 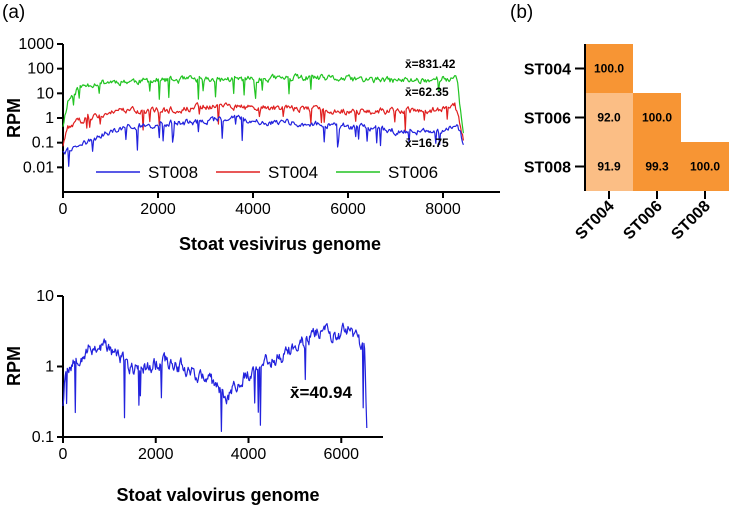 What do you see at coordinates (430, 64) in the screenshot?
I see `annotation-mean-st006: x̄=831.42` at bounding box center [430, 64].